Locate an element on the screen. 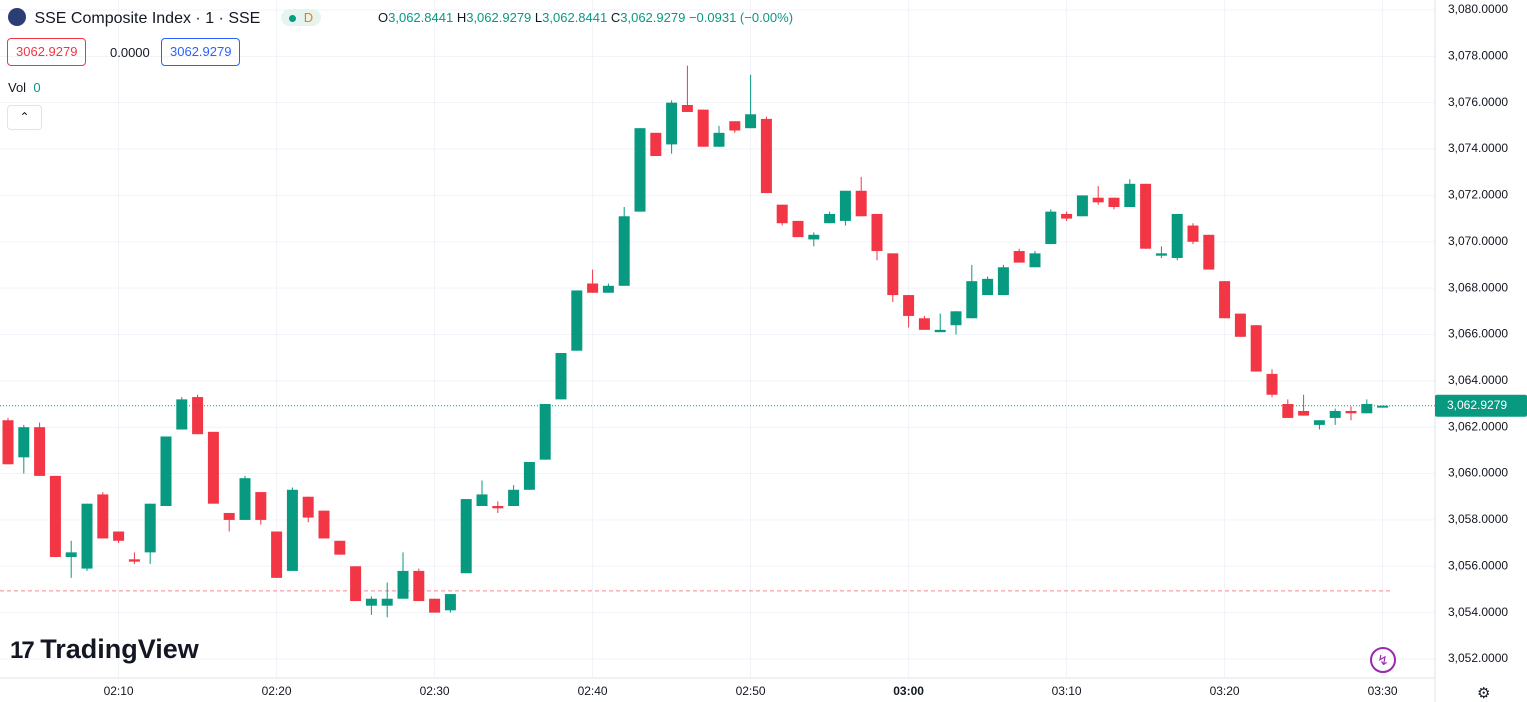 The width and height of the screenshot is (1527, 702). volume-row: Vol 0 is located at coordinates (24, 87).